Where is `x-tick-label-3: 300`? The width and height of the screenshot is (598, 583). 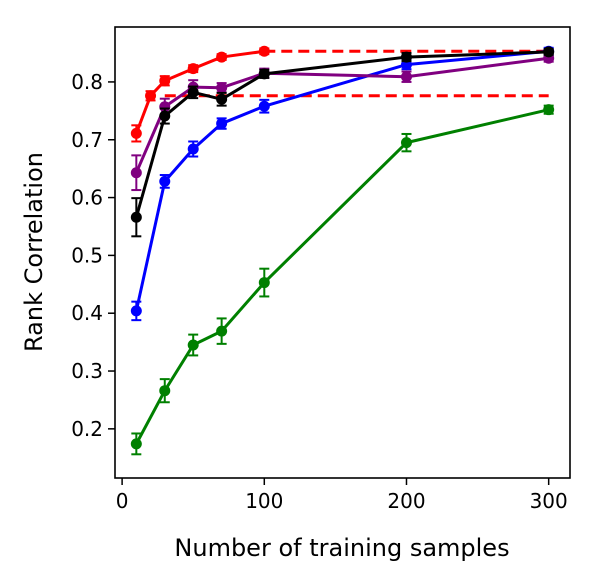 x-tick-label-3: 300 is located at coordinates (549, 501).